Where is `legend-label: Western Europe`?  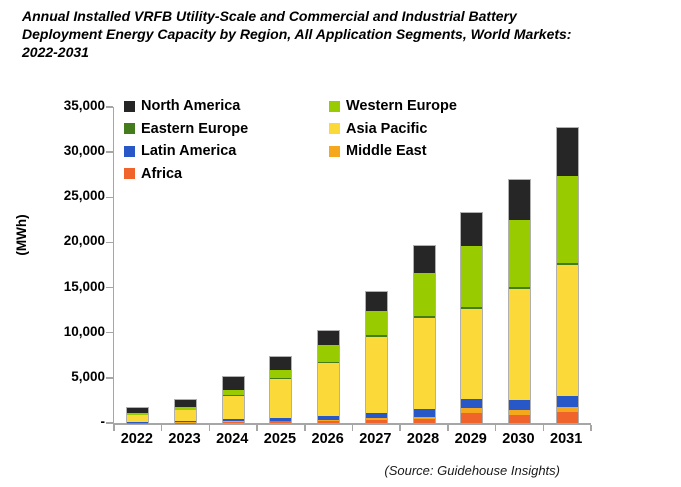
legend-label: Western Europe is located at coordinates (401, 106).